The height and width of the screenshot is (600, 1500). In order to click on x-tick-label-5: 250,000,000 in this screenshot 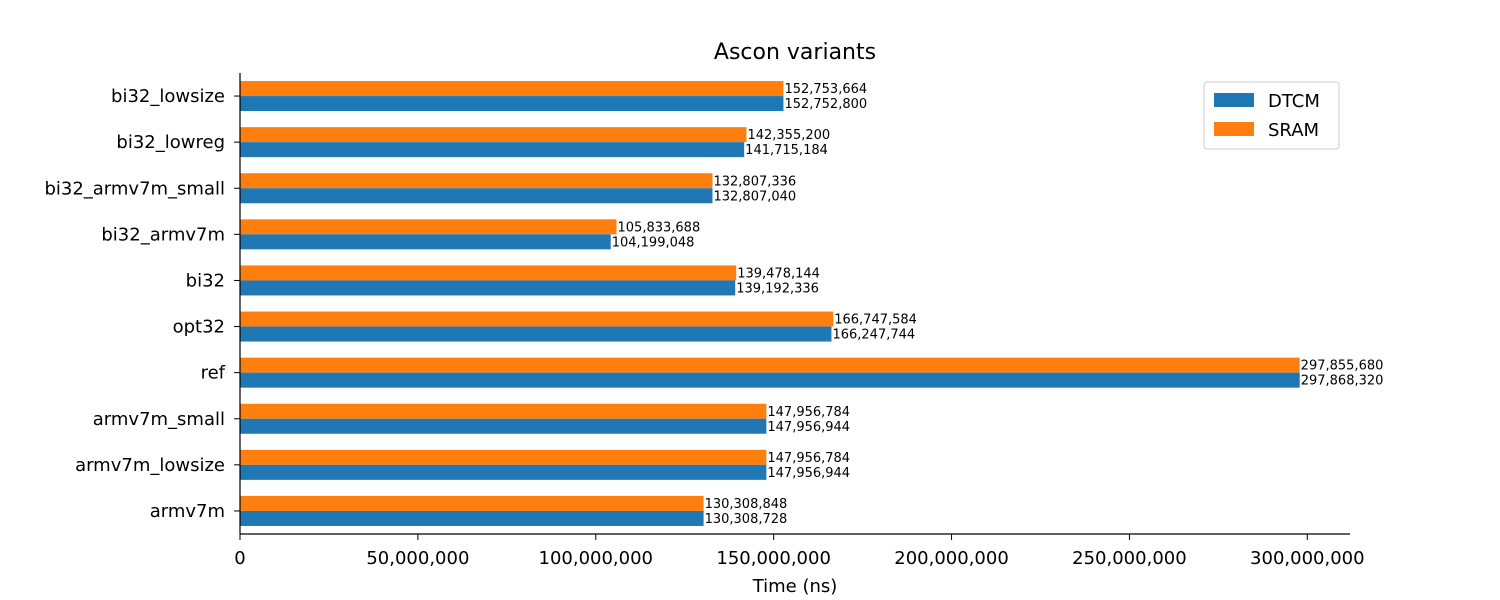, I will do `click(1129, 558)`.